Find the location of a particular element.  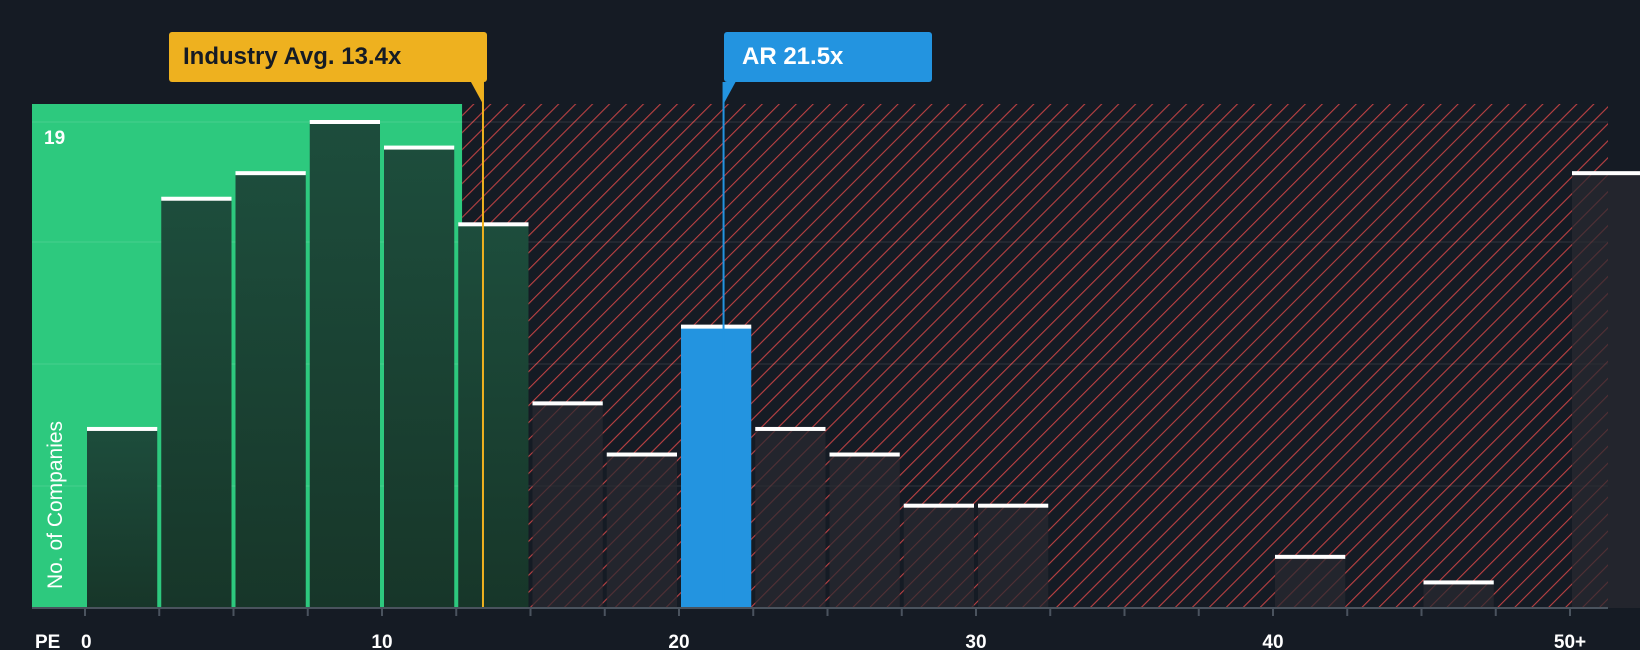

y-axis-label: No. of Companies is located at coordinates (55, 505).